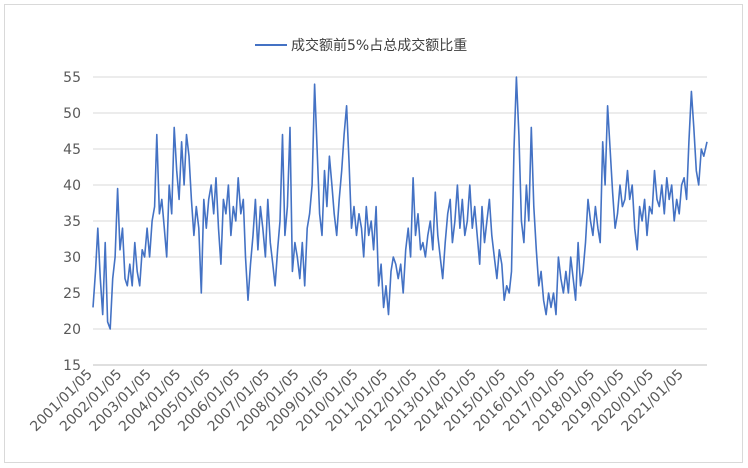 This screenshot has height=468, width=748. I want to click on y-tick-label: 20, so click(72, 330).